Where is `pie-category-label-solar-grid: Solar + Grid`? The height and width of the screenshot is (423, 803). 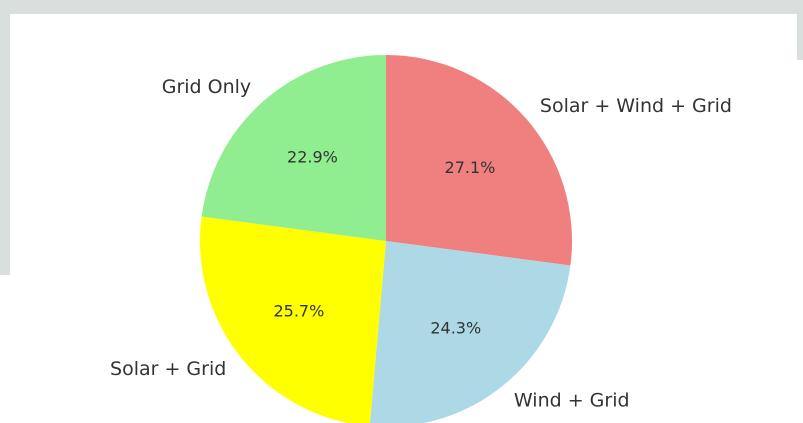 pie-category-label-solar-grid: Solar + Grid is located at coordinates (168, 369).